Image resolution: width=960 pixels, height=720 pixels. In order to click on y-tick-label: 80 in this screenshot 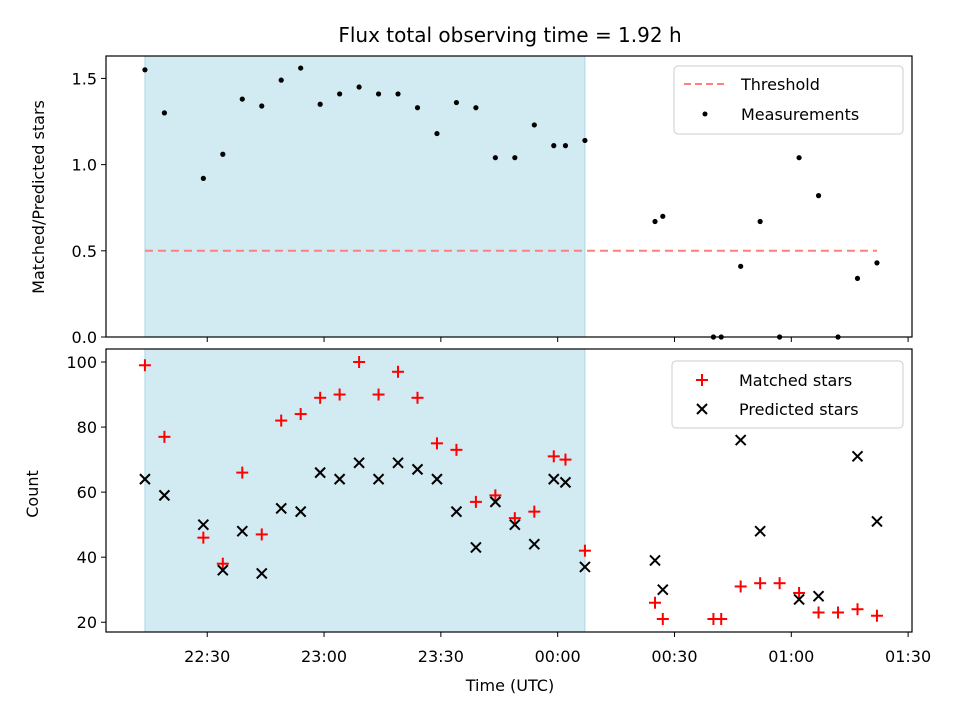, I will do `click(87, 427)`.